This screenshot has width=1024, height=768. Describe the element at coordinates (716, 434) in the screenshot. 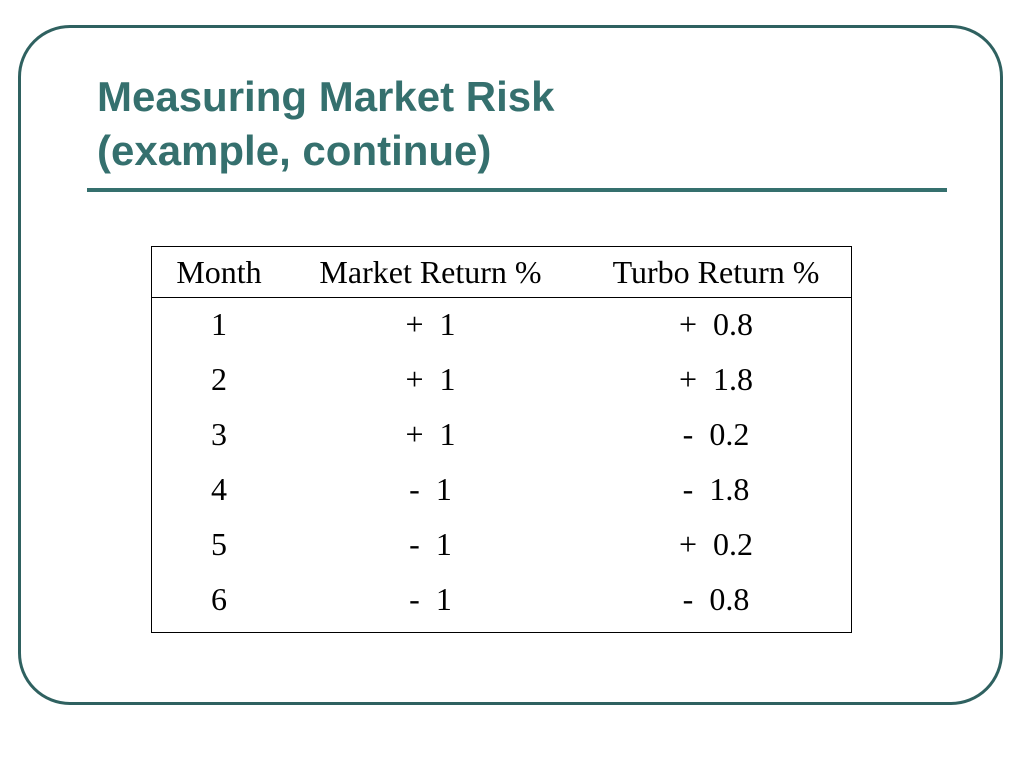

I see `turbo-return-cell: - 0.2` at that location.